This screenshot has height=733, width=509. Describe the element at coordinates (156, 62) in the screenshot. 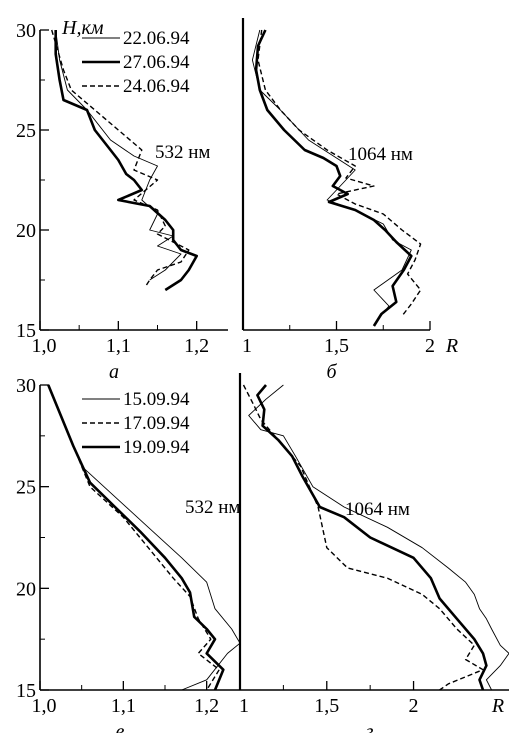

I see `legend-label: 27.06.94` at that location.